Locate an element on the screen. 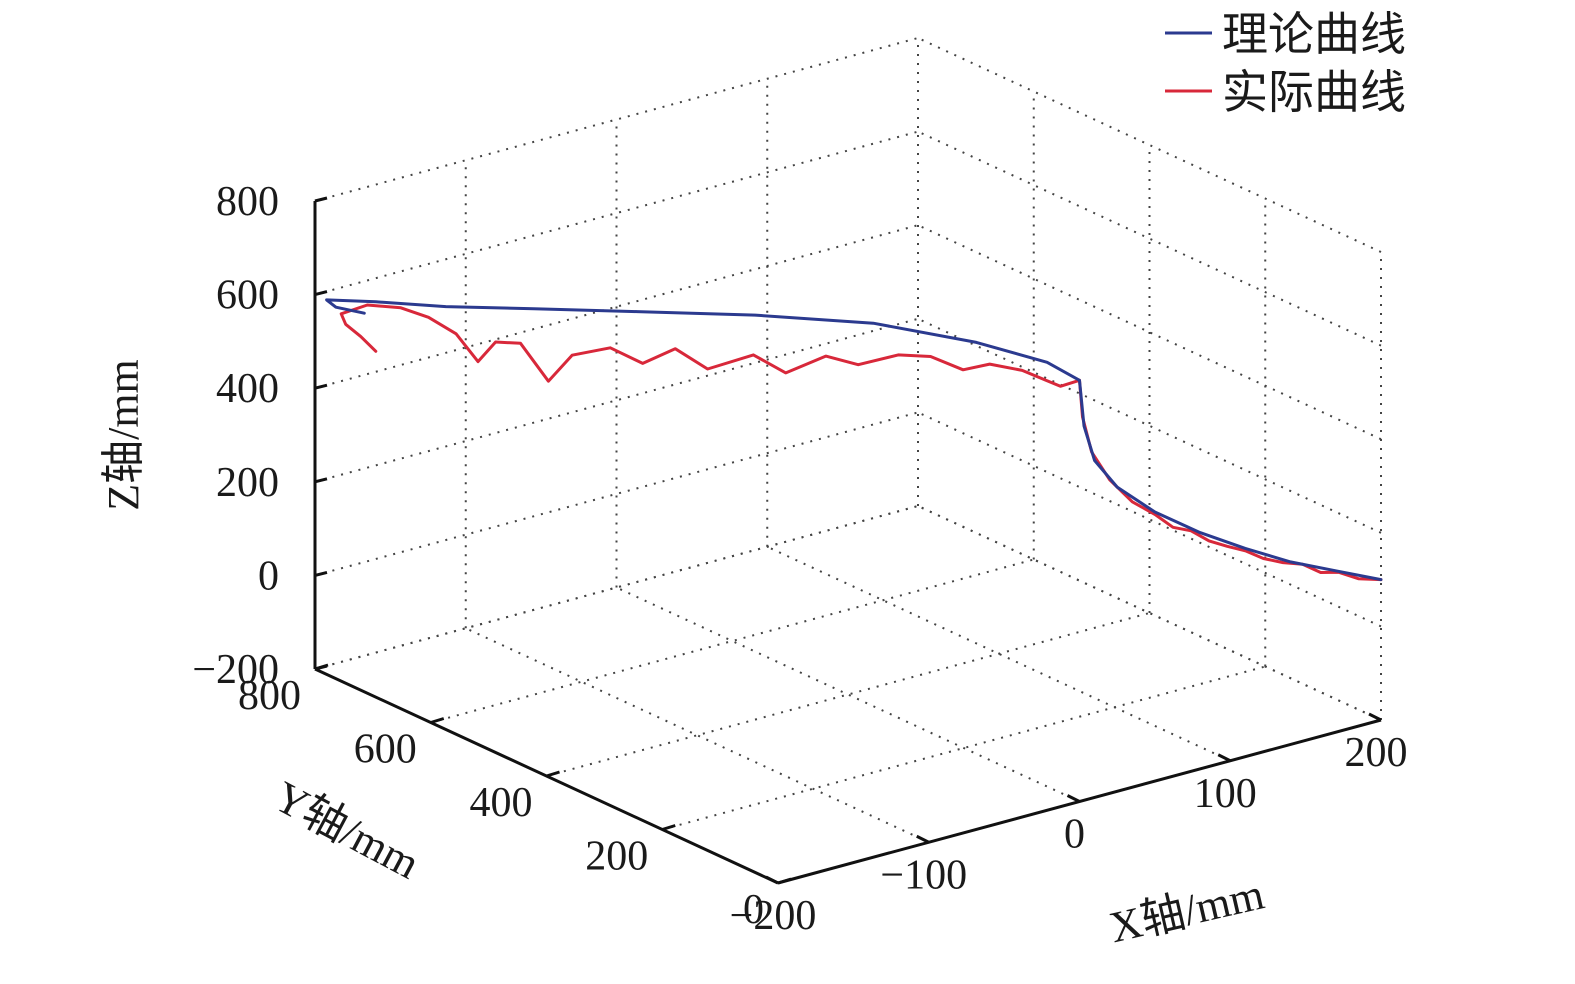  y-tick-label-3: 600 is located at coordinates (385, 750).